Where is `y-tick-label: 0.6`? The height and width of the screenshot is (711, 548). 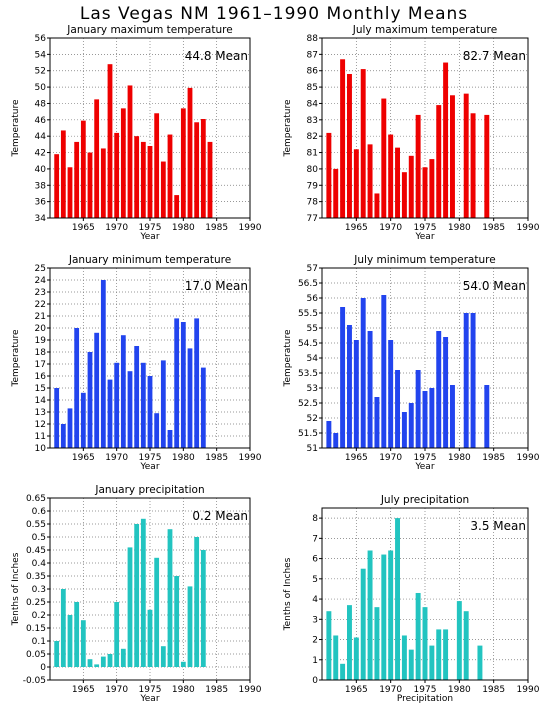 y-tick-label: 0.6 is located at coordinates (39, 512).